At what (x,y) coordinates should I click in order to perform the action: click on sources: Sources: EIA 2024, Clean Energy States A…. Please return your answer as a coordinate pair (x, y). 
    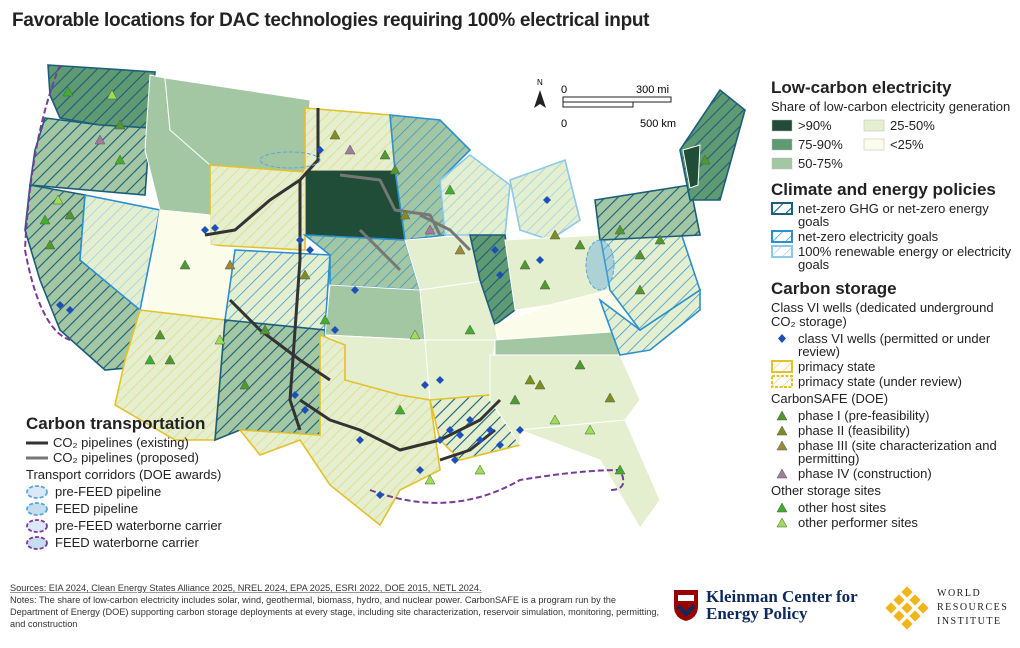
    Looking at the image, I should click on (246, 588).